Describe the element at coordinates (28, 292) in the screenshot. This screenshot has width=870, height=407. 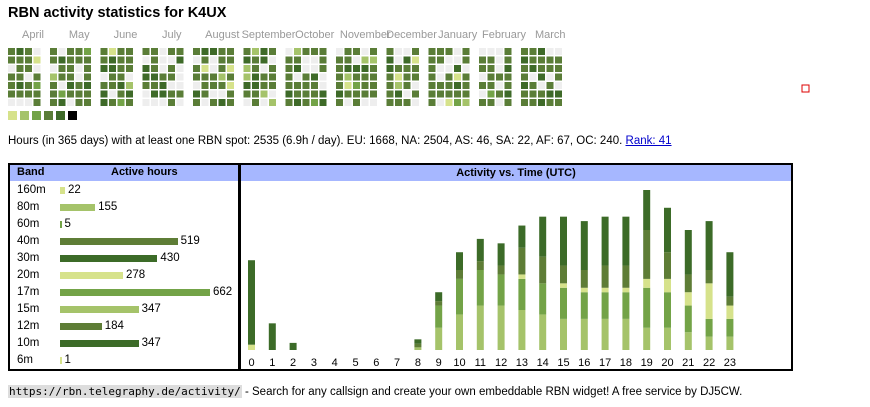
I see `band-name: 17m` at that location.